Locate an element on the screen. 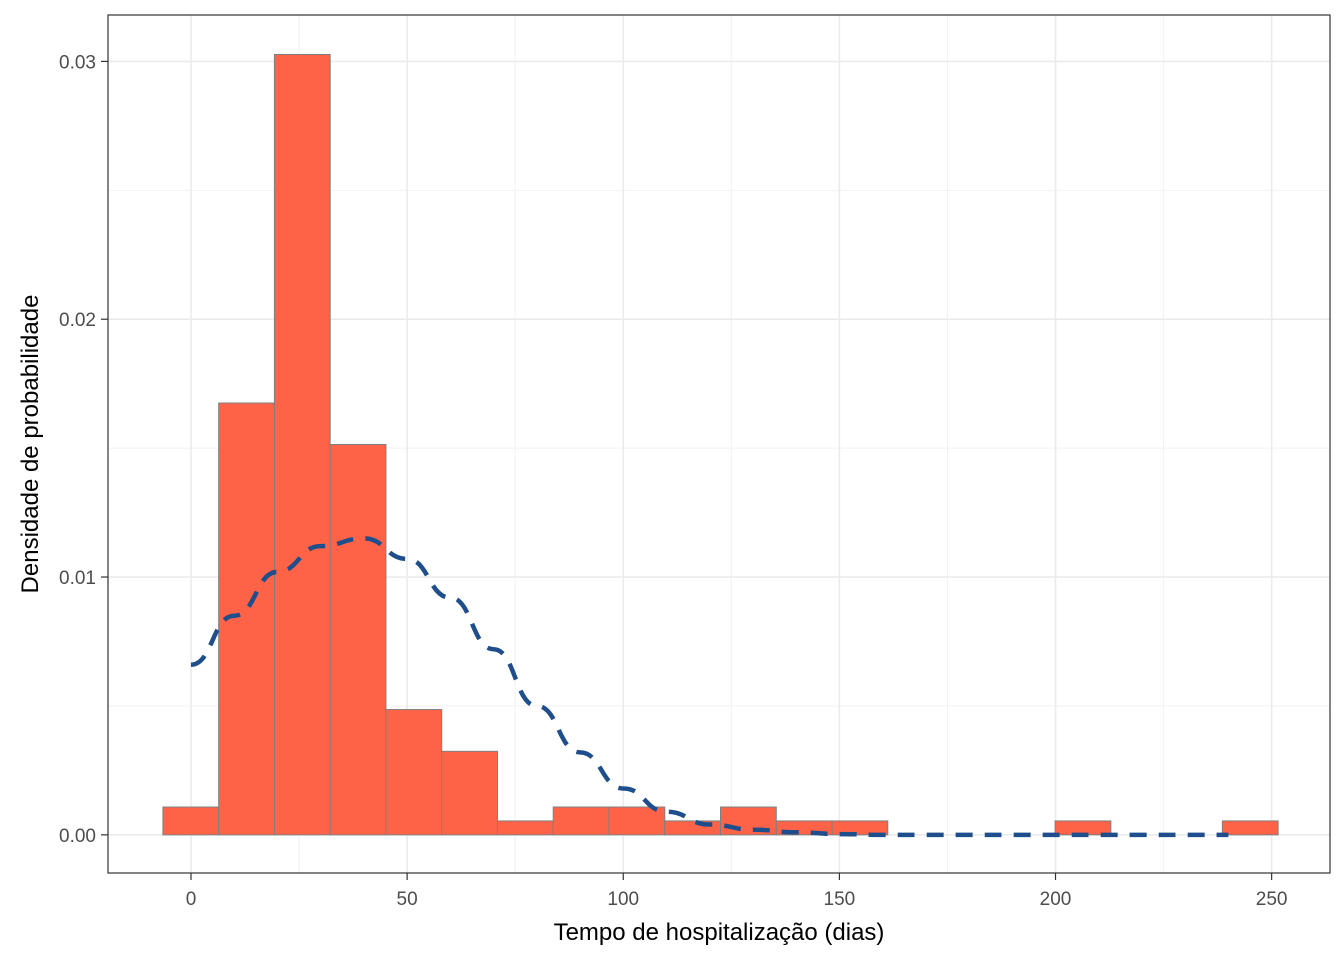  x-axis-ticks: 0 50 100 150 200 250 is located at coordinates (737, 891).